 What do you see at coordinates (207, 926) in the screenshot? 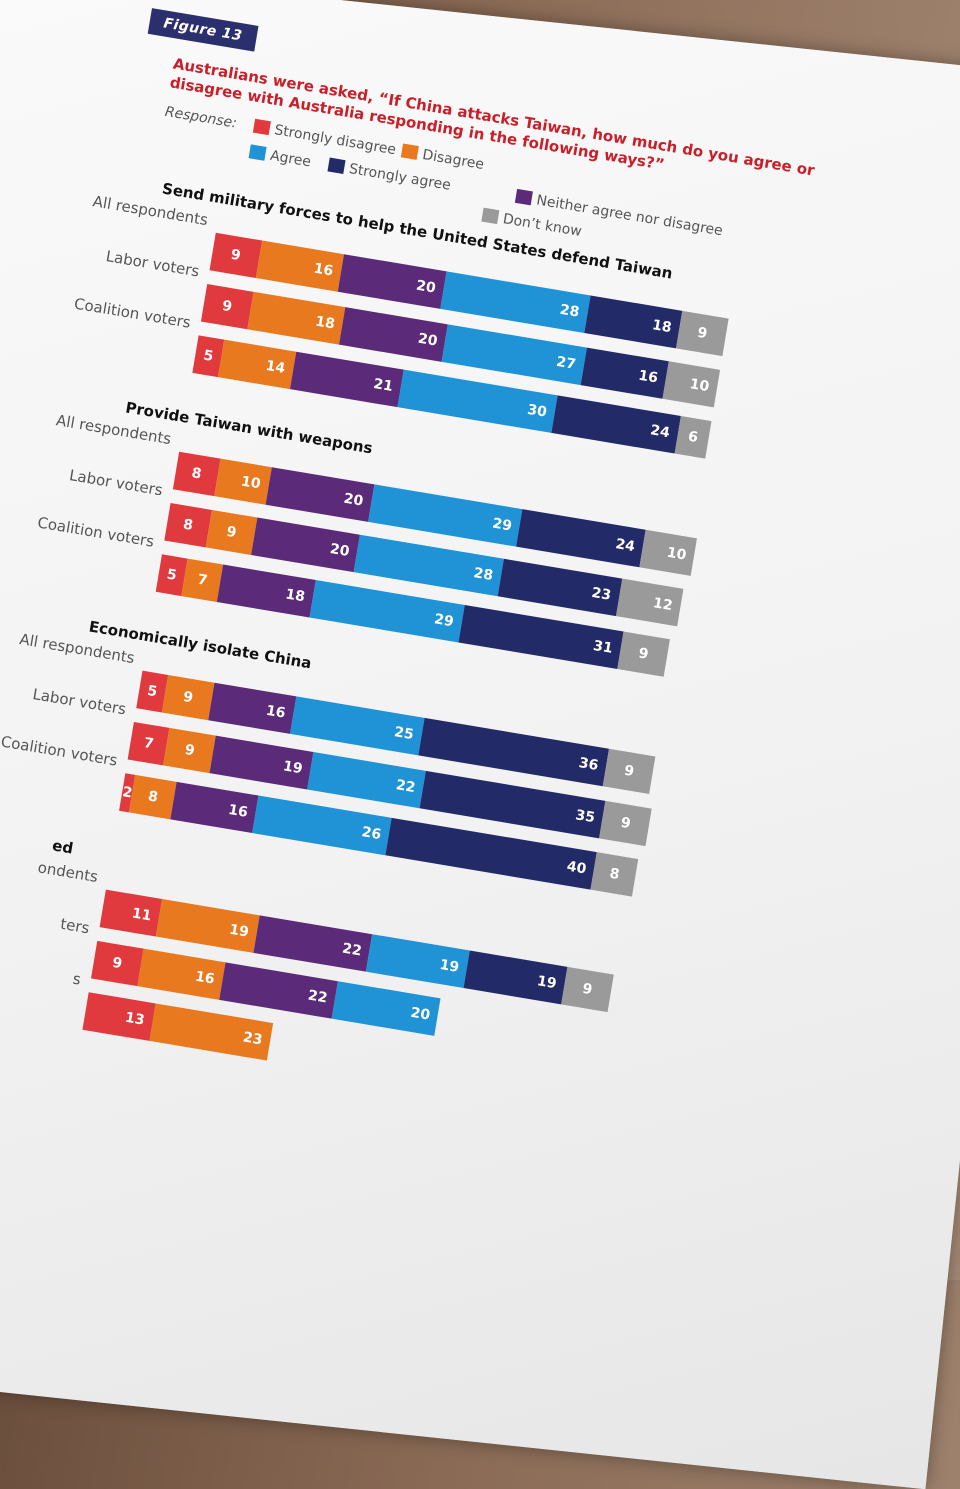
I see `bar-segment-disagree: 19` at bounding box center [207, 926].